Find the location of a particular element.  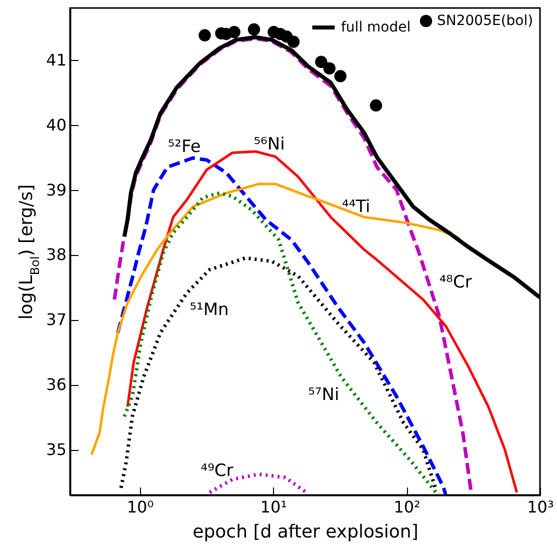

legend-label: SN2005E(bol) is located at coordinates (485, 21).